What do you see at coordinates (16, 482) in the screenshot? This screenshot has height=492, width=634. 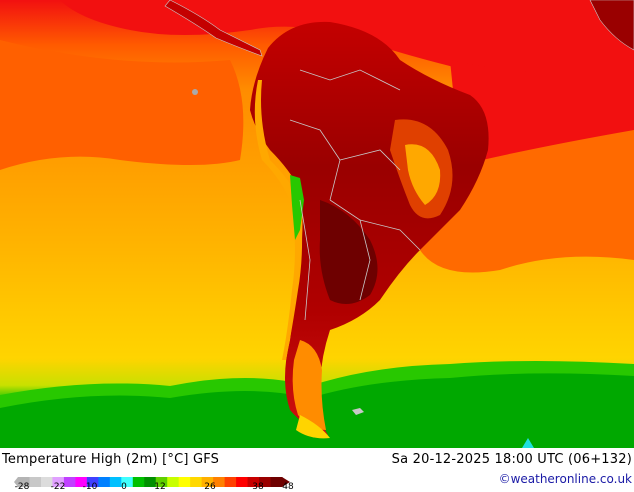 I see `legend-arrow-left` at bounding box center [16, 482].